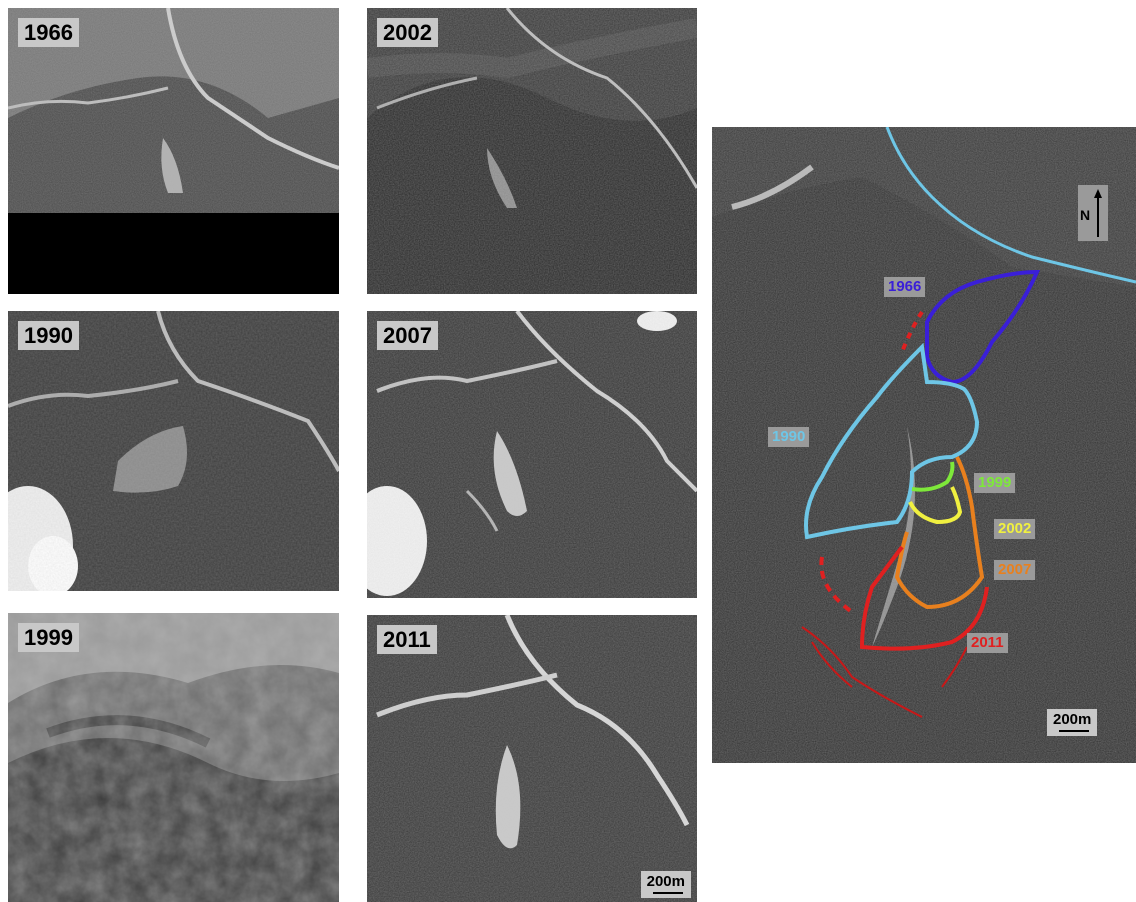  Describe the element at coordinates (407, 32) in the screenshot. I see `year-label: 2002` at that location.